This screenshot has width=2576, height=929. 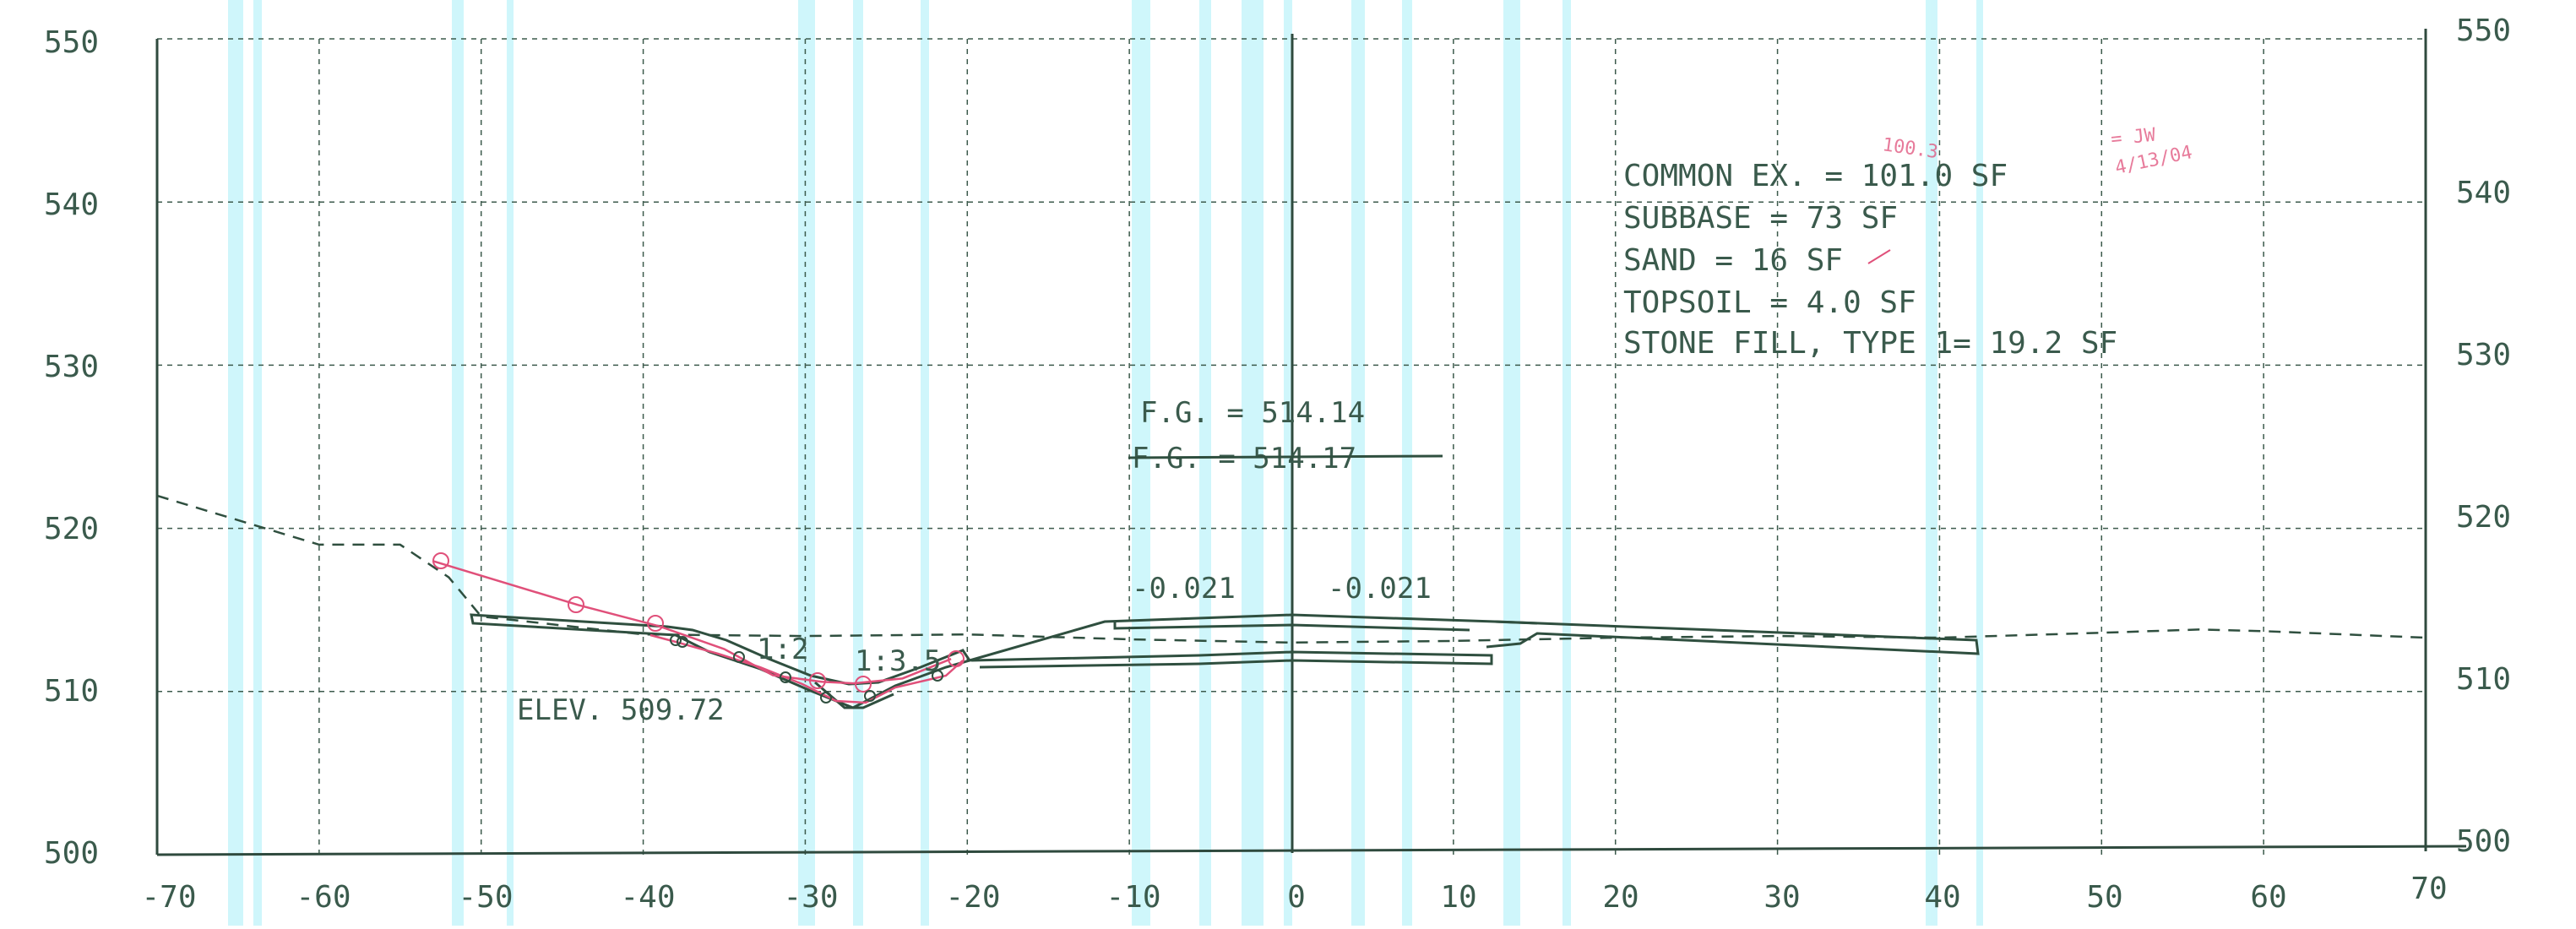 What do you see at coordinates (1769, 302) in the screenshot?
I see `quantity-topsoil: TOPSOIL = 4.0 SF` at bounding box center [1769, 302].